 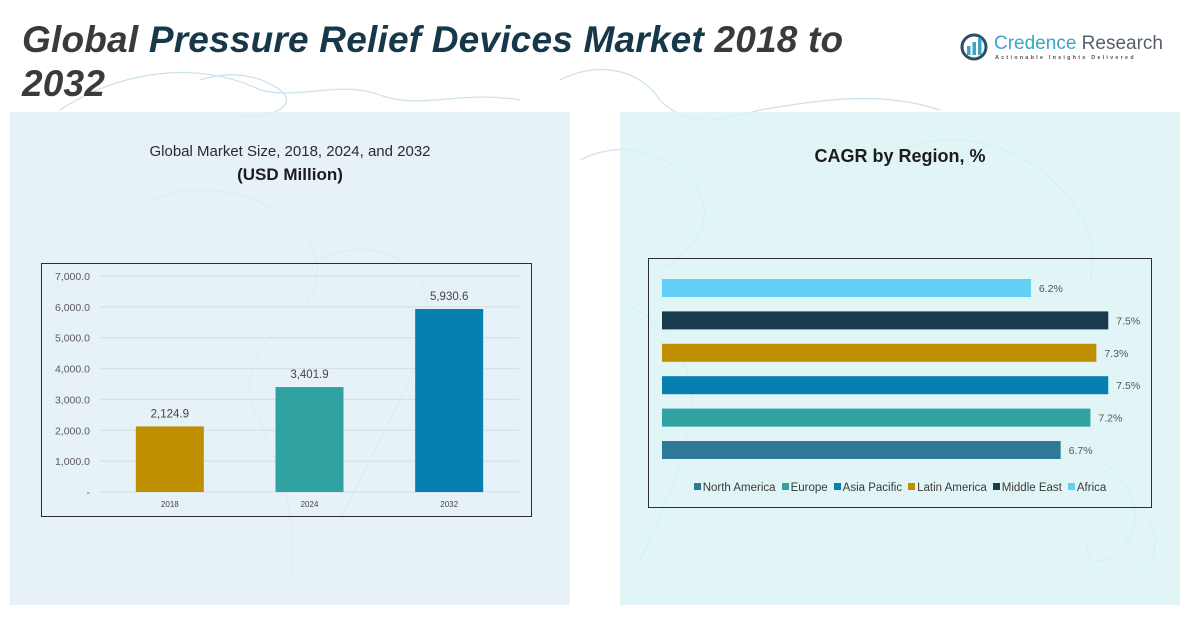 What do you see at coordinates (310, 504) in the screenshot?
I see `x-tick-label: 2024` at bounding box center [310, 504].